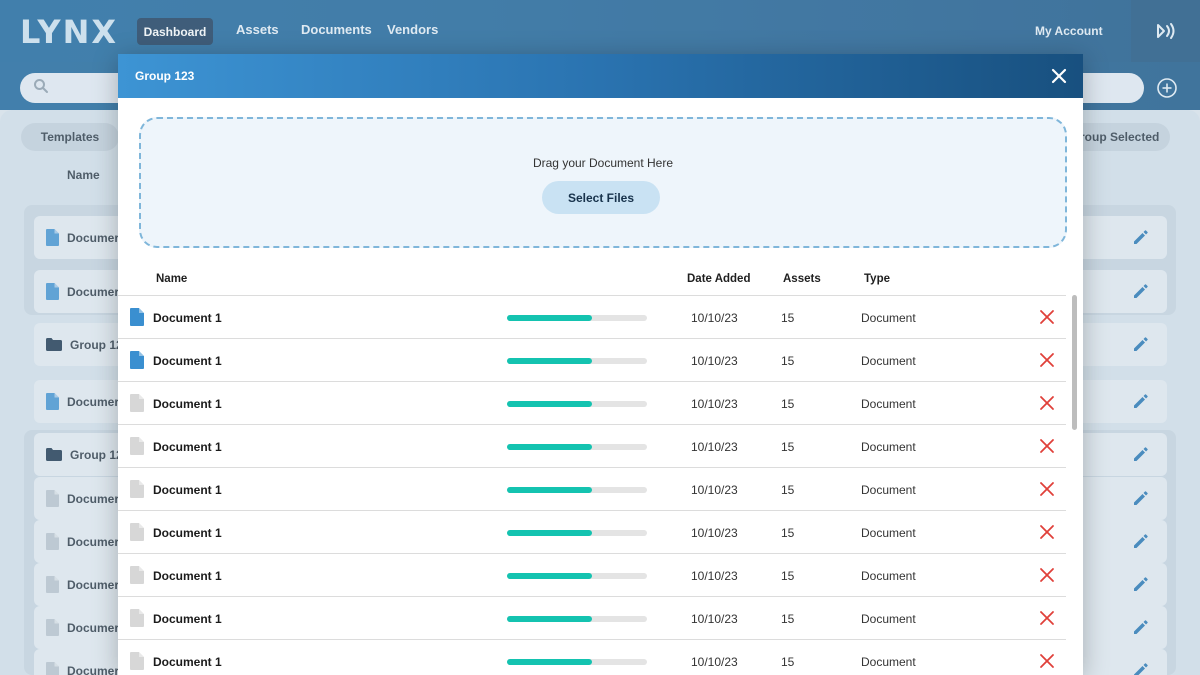 The height and width of the screenshot is (675, 1200). Describe the element at coordinates (601, 197) in the screenshot. I see `select-files-button: Select Files` at that location.